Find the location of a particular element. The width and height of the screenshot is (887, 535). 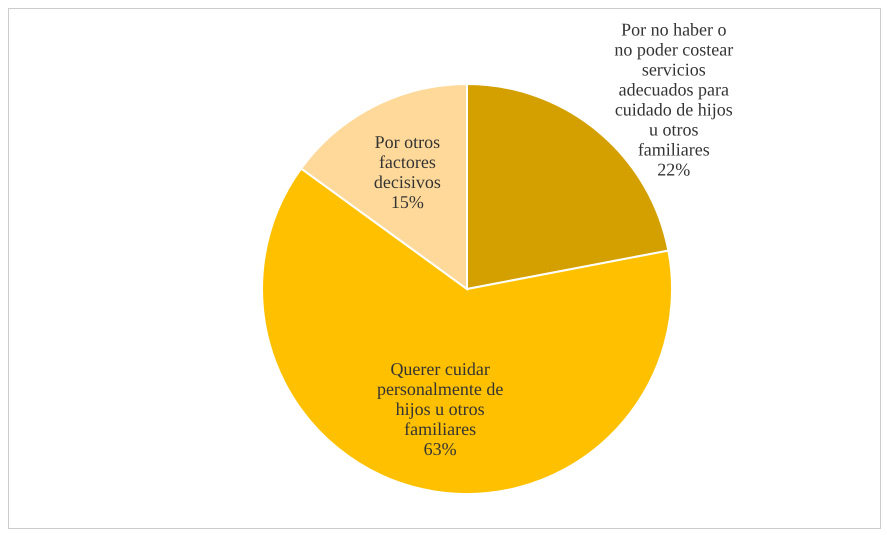

slice-label: Por no haber o no poder costear servicios adecuados para cuidado de hijos u otros familiares is located at coordinates (674, 89).